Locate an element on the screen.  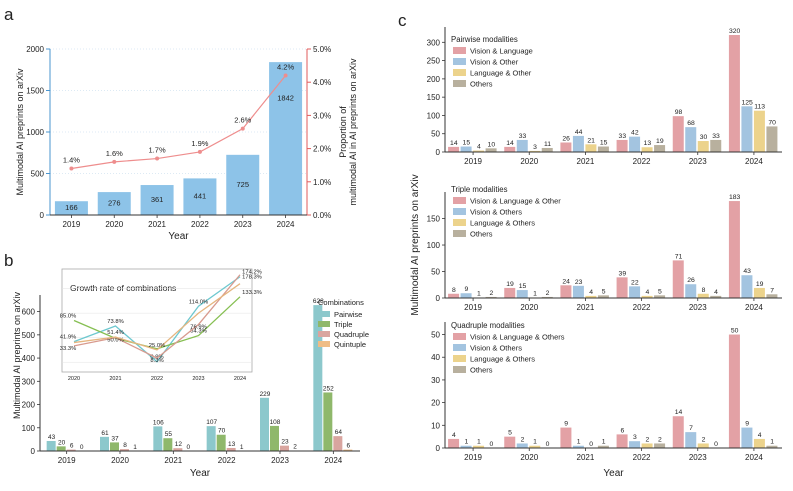
c-legend-label: Language & Other is located at coordinates (501, 73).